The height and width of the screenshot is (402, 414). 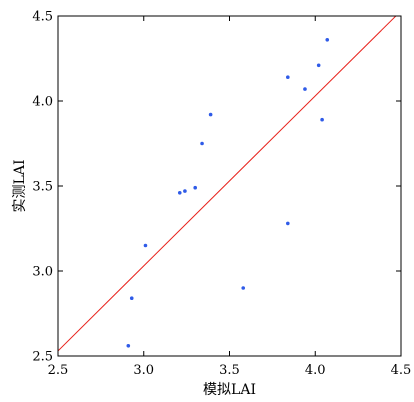 What do you see at coordinates (42, 17) in the screenshot?
I see `y-tick-label: 4.5` at bounding box center [42, 17].